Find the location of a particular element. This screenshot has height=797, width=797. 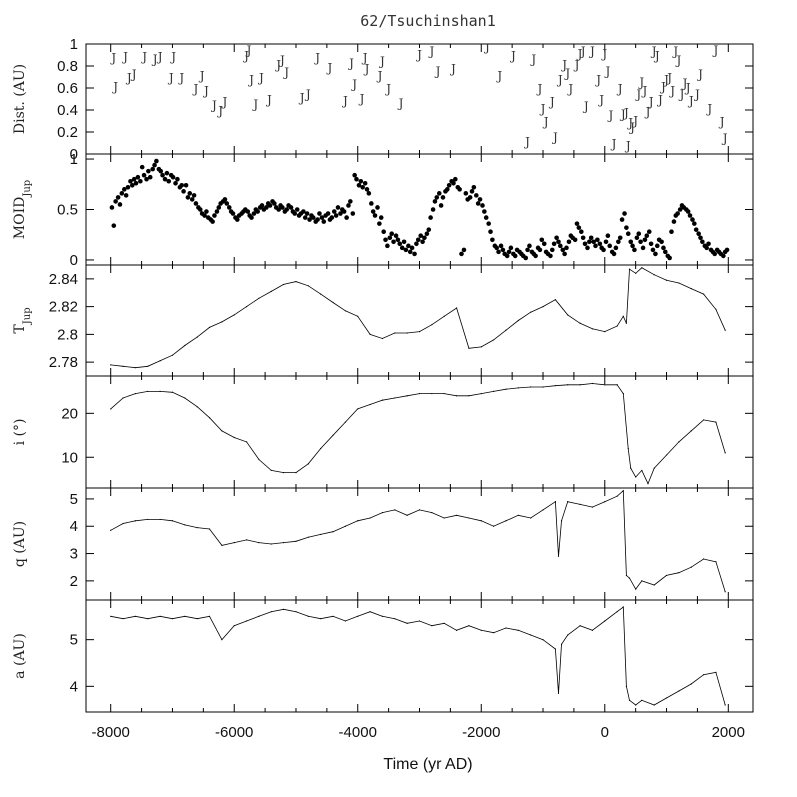

y-tick-label: 20 is located at coordinates (69, 413).